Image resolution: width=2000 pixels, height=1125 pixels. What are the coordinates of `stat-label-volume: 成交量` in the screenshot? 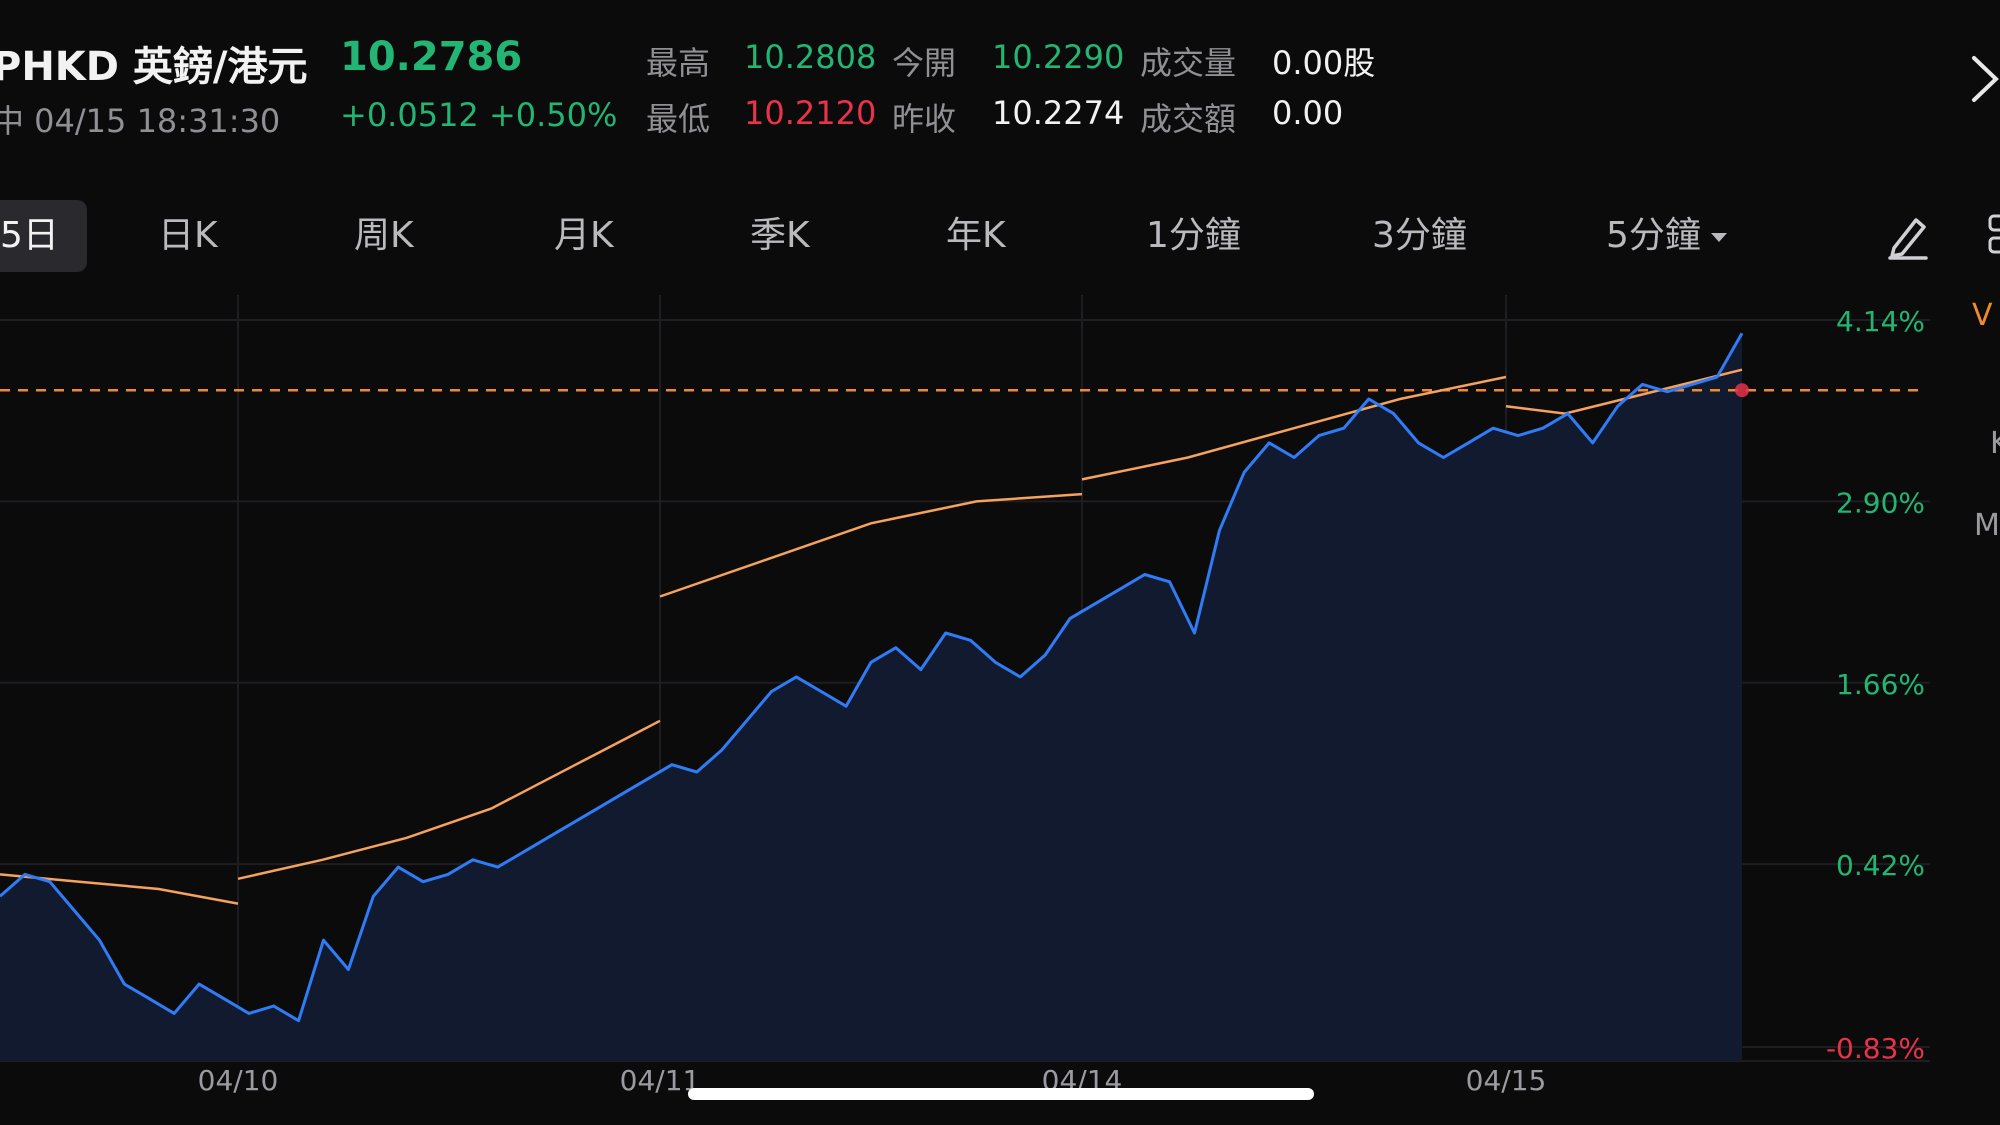 It's located at (1188, 63).